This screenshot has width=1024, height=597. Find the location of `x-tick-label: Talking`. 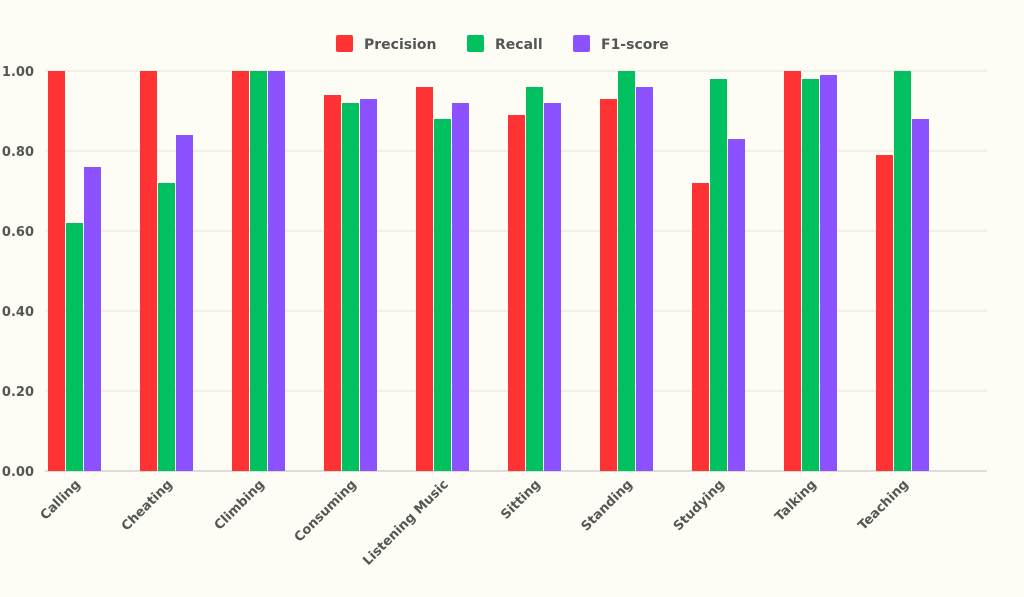

x-tick-label: Talking is located at coordinates (795, 500).